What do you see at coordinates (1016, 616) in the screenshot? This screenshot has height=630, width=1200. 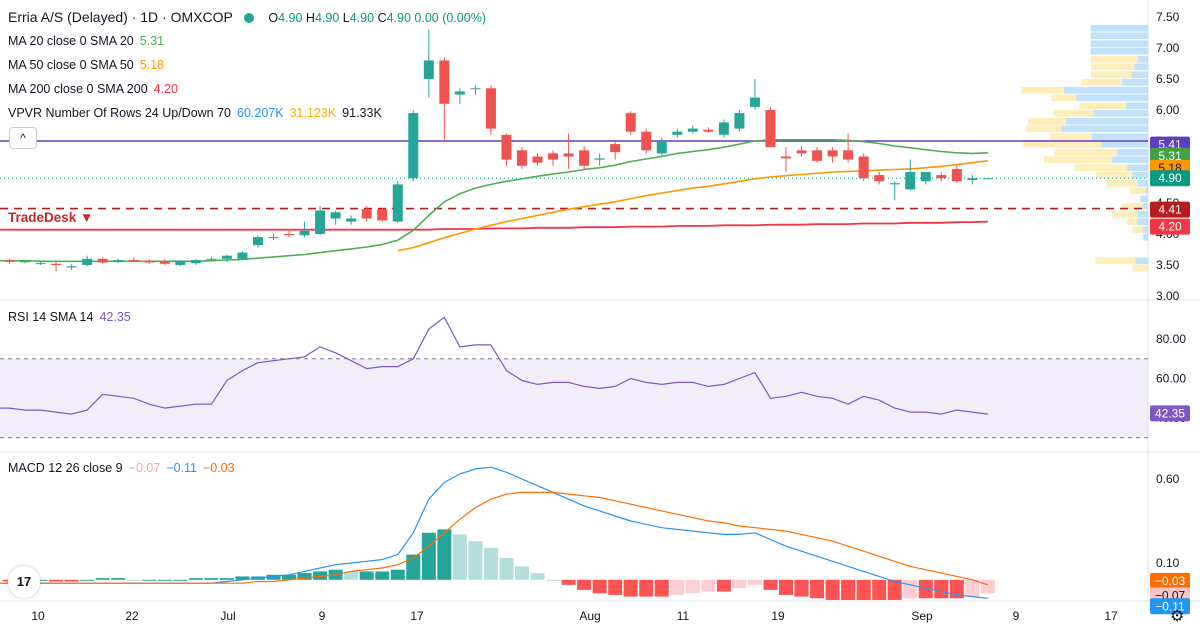 I see `time-tick-label: 9` at bounding box center [1016, 616].